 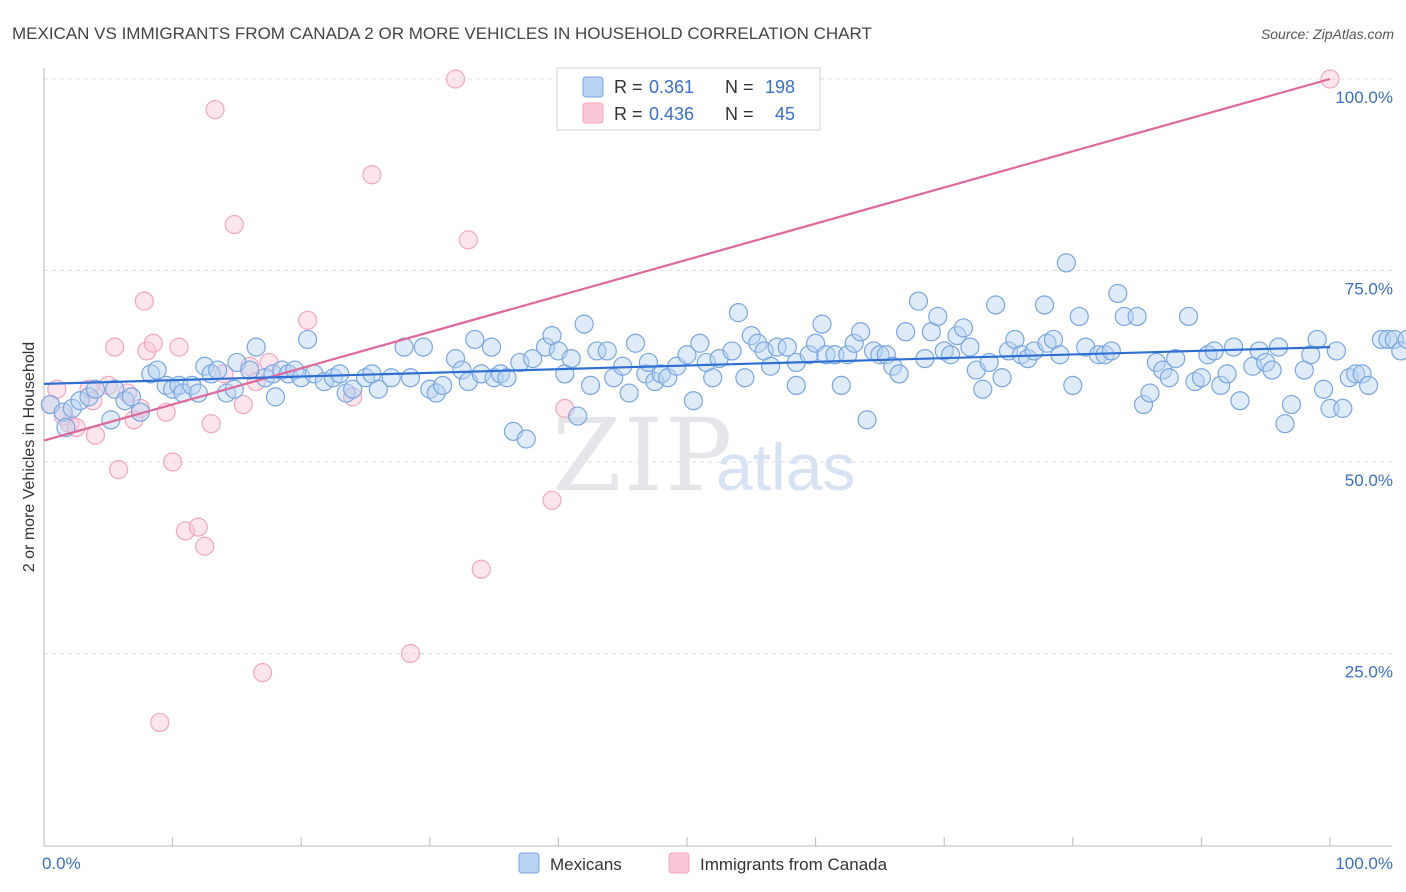 What do you see at coordinates (29, 457) in the screenshot?
I see `y-axis-title: 2 or more Vehicles in Household` at bounding box center [29, 457].